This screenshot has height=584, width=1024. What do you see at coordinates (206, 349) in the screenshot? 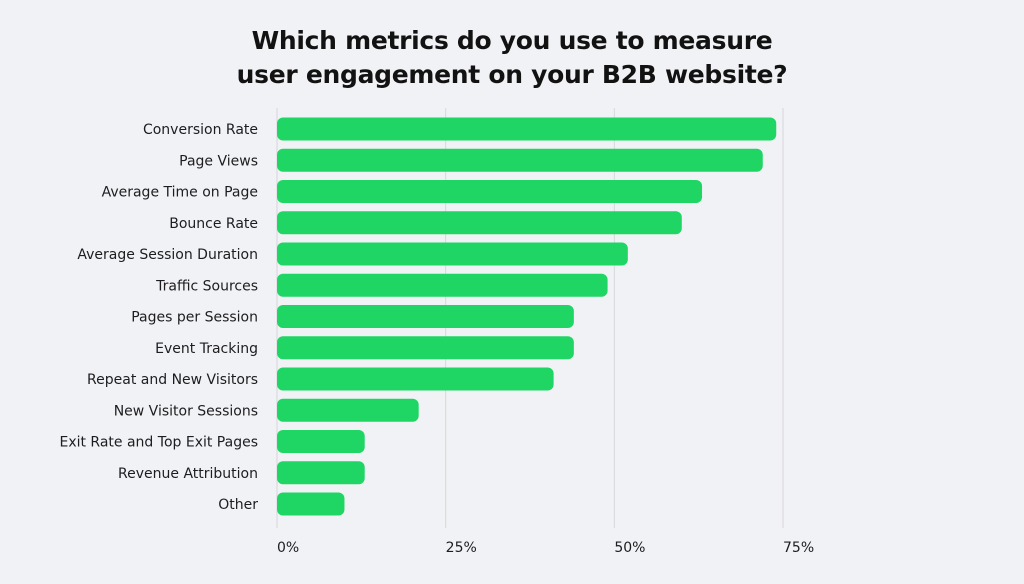
I see `category-label-7: Event Tracking` at bounding box center [206, 349].